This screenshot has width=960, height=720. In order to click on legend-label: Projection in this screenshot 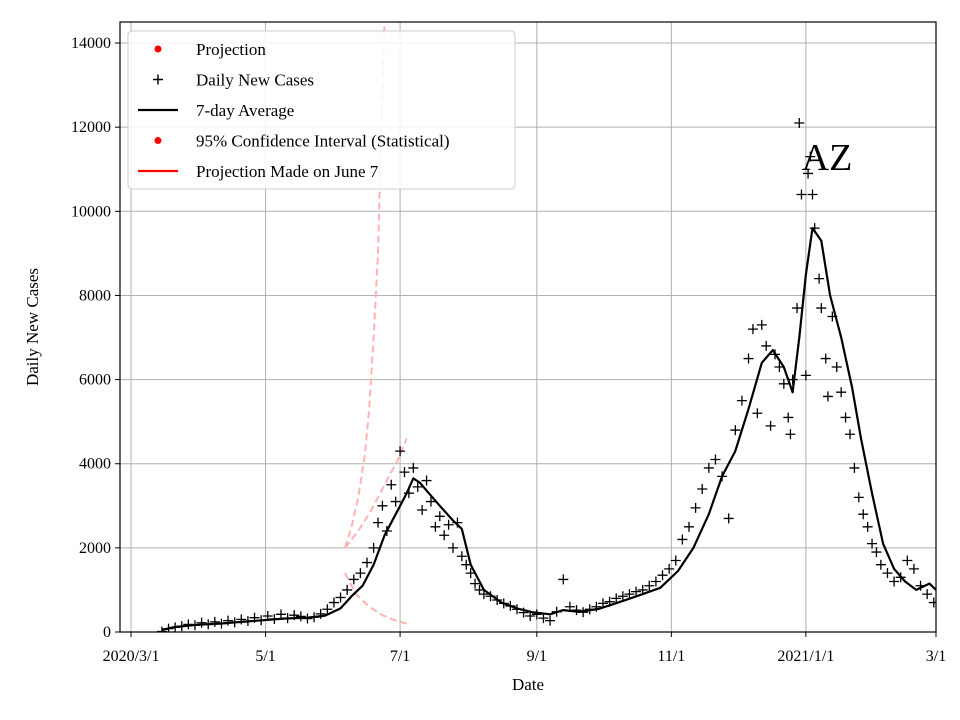, I will do `click(231, 49)`.